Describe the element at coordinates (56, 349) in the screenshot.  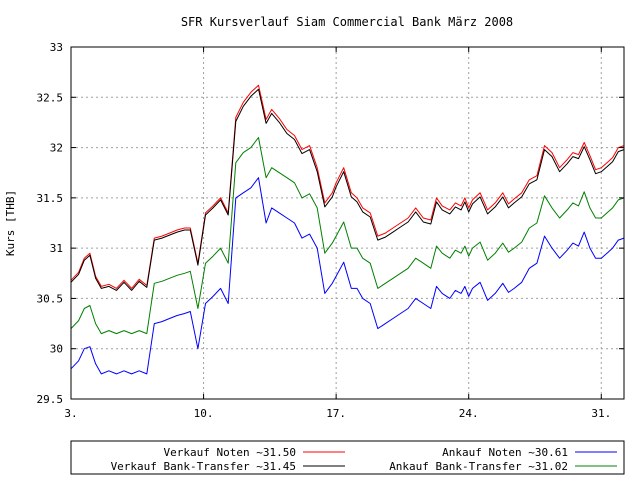
I see `y-tick-label: 30` at that location.